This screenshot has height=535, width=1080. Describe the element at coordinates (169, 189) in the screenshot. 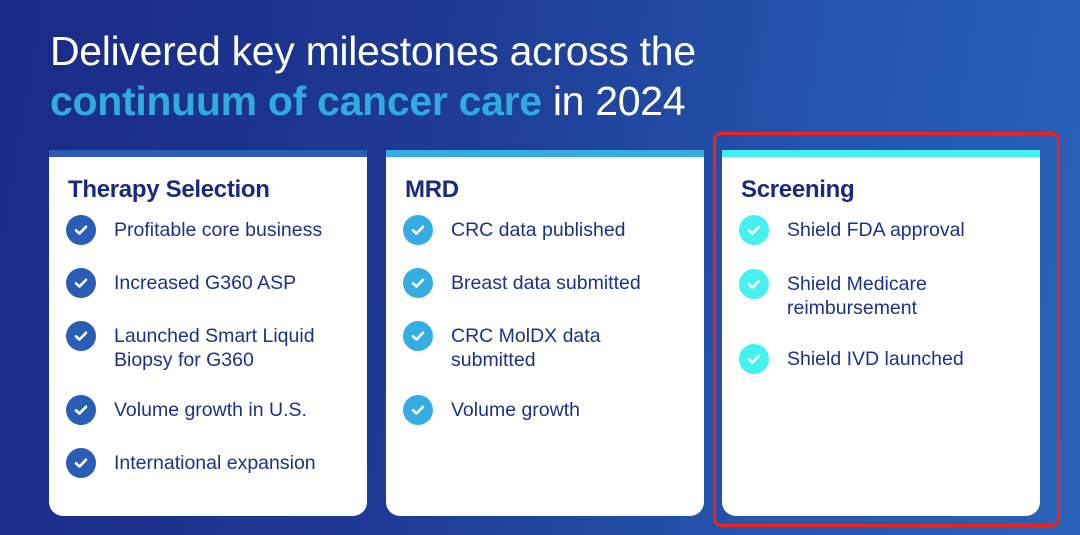

I see `card-heading: Therapy Selection` at that location.